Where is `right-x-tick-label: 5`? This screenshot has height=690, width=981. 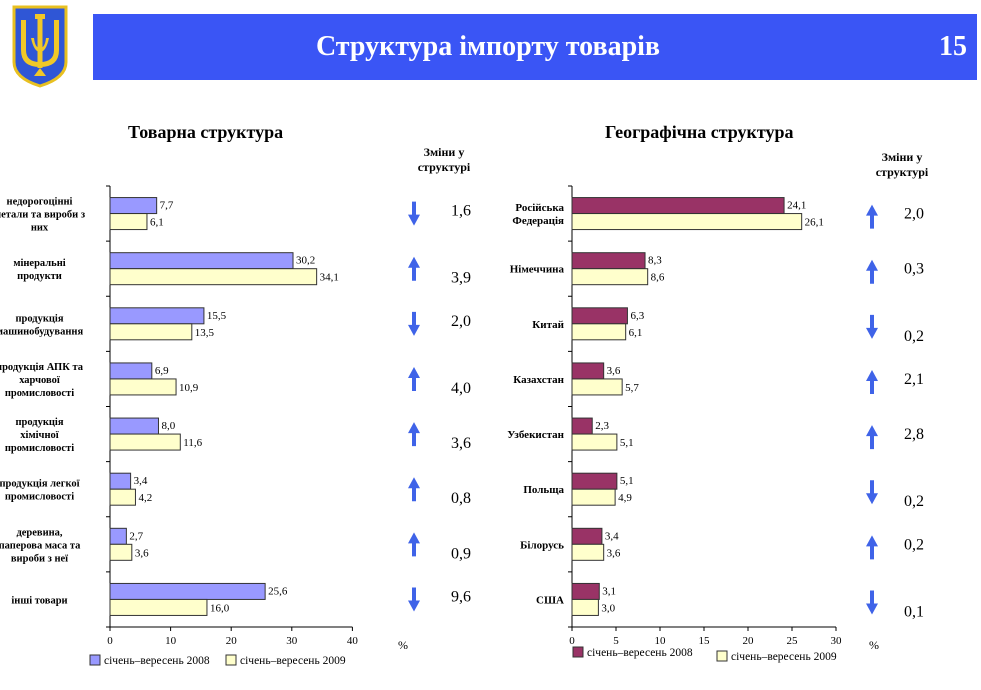 right-x-tick-label: 5 is located at coordinates (616, 641).